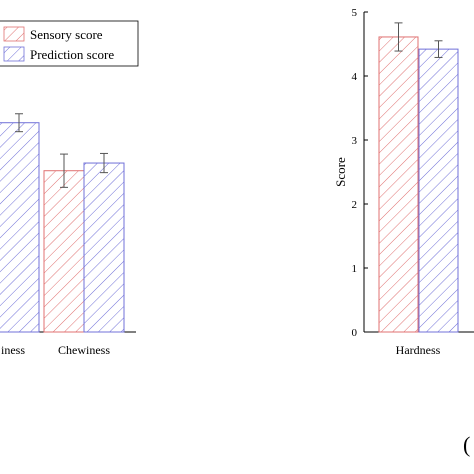  I want to click on right-y-tick-label-3: 3, so click(355, 141).